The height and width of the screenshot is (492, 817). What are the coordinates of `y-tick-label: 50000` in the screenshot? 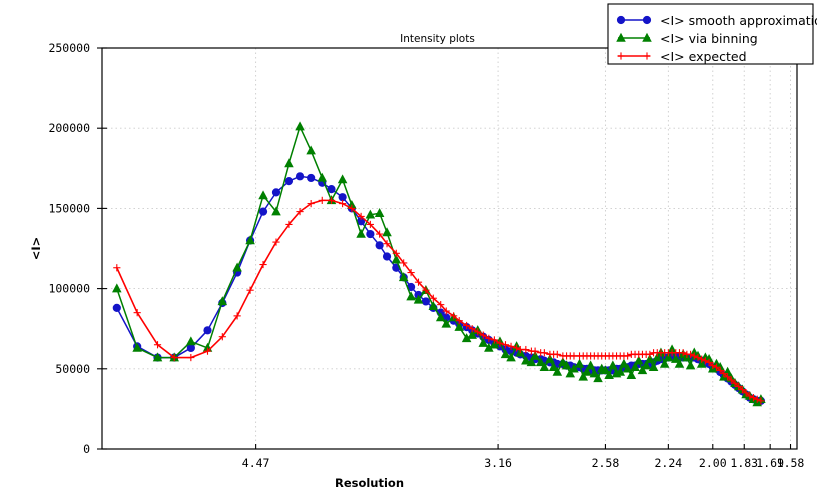 It's located at (72, 369).